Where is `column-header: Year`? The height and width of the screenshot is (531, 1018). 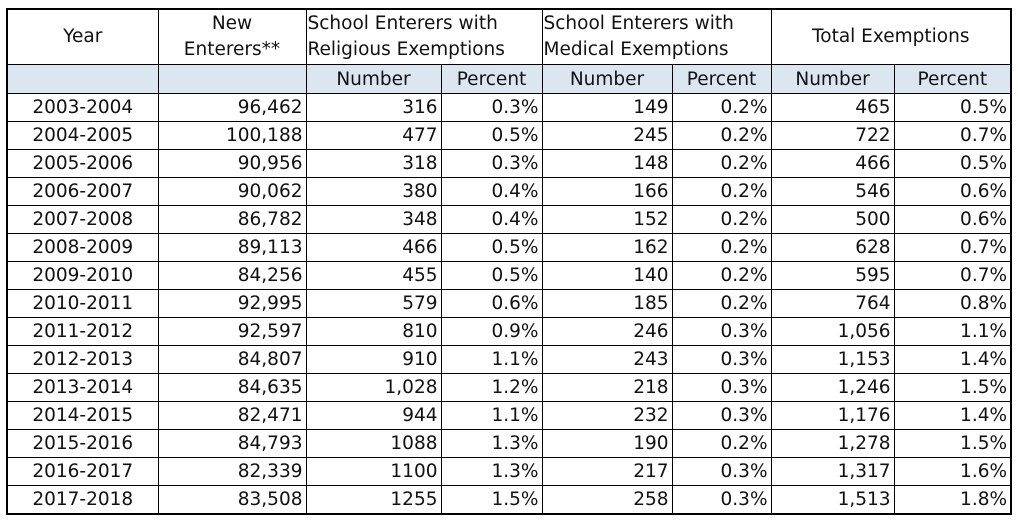 column-header: Year is located at coordinates (82, 36).